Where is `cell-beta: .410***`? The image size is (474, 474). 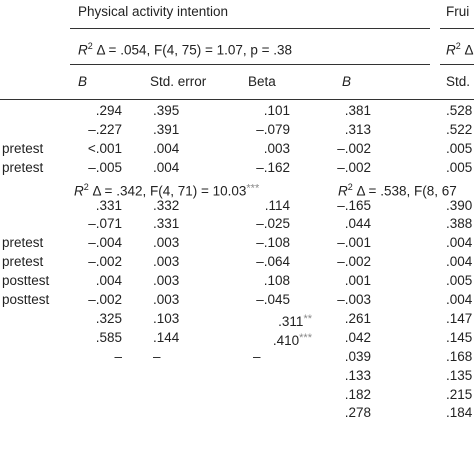 cell-beta: .410*** is located at coordinates (292, 340).